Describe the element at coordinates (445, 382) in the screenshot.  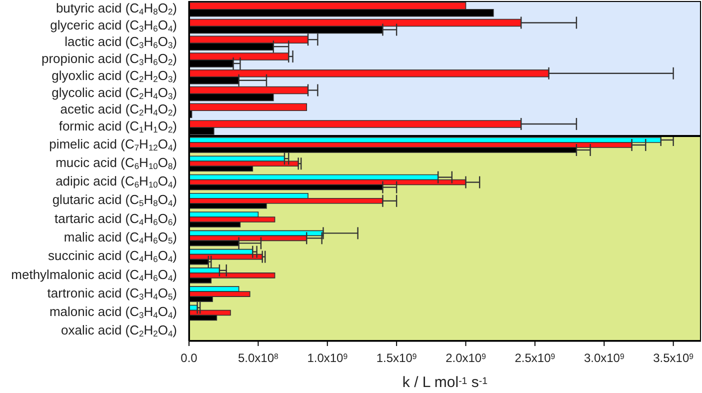
I see `x-axis-title: k / L mol$^{-1}$ s$^{-1}$` at that location.